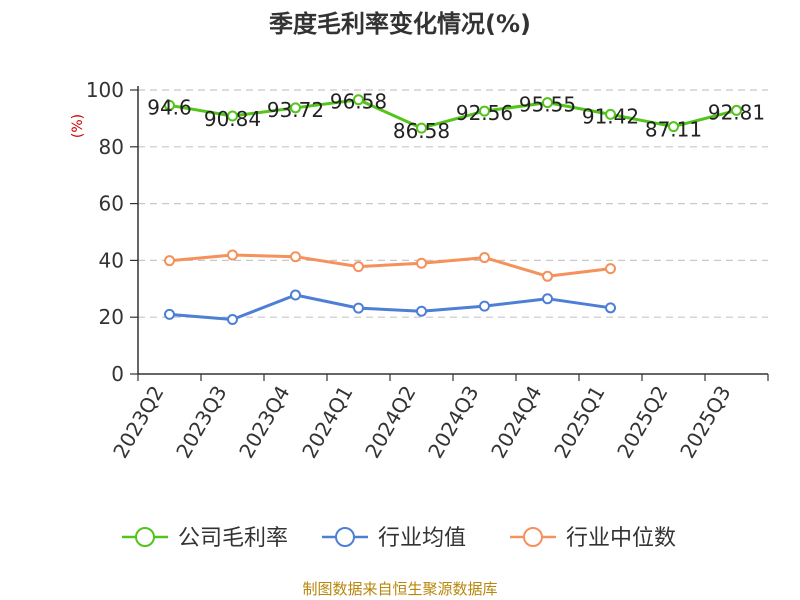 Image resolution: width=800 pixels, height=600 pixels. I want to click on series-0-point-2024Q1, so click(358, 100).